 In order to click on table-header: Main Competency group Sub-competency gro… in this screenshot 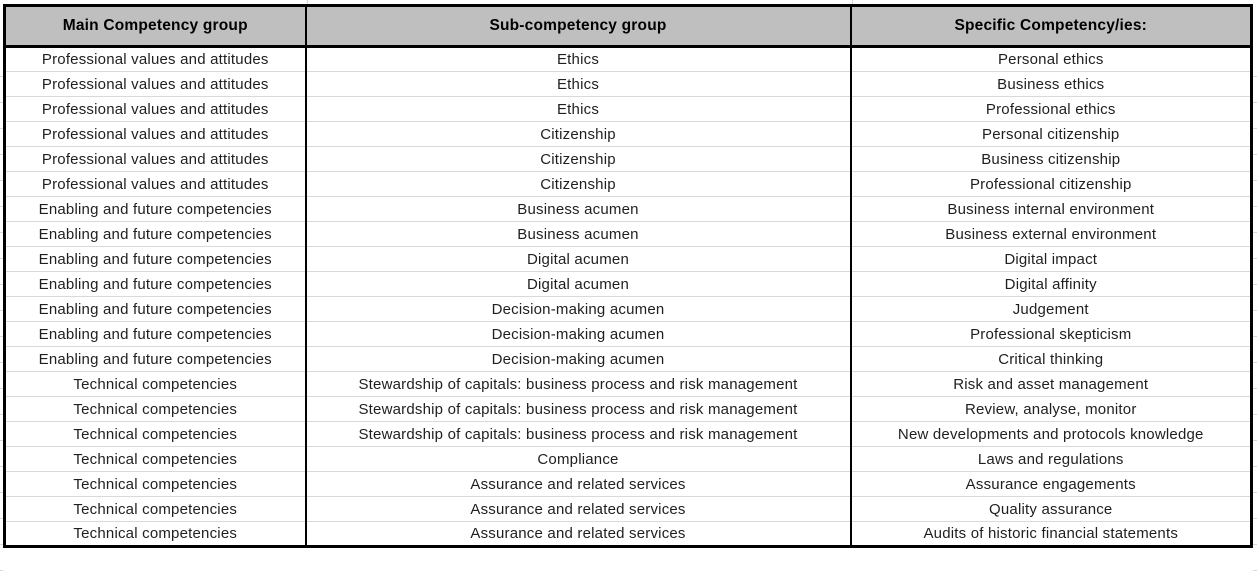, I will do `click(628, 26)`.